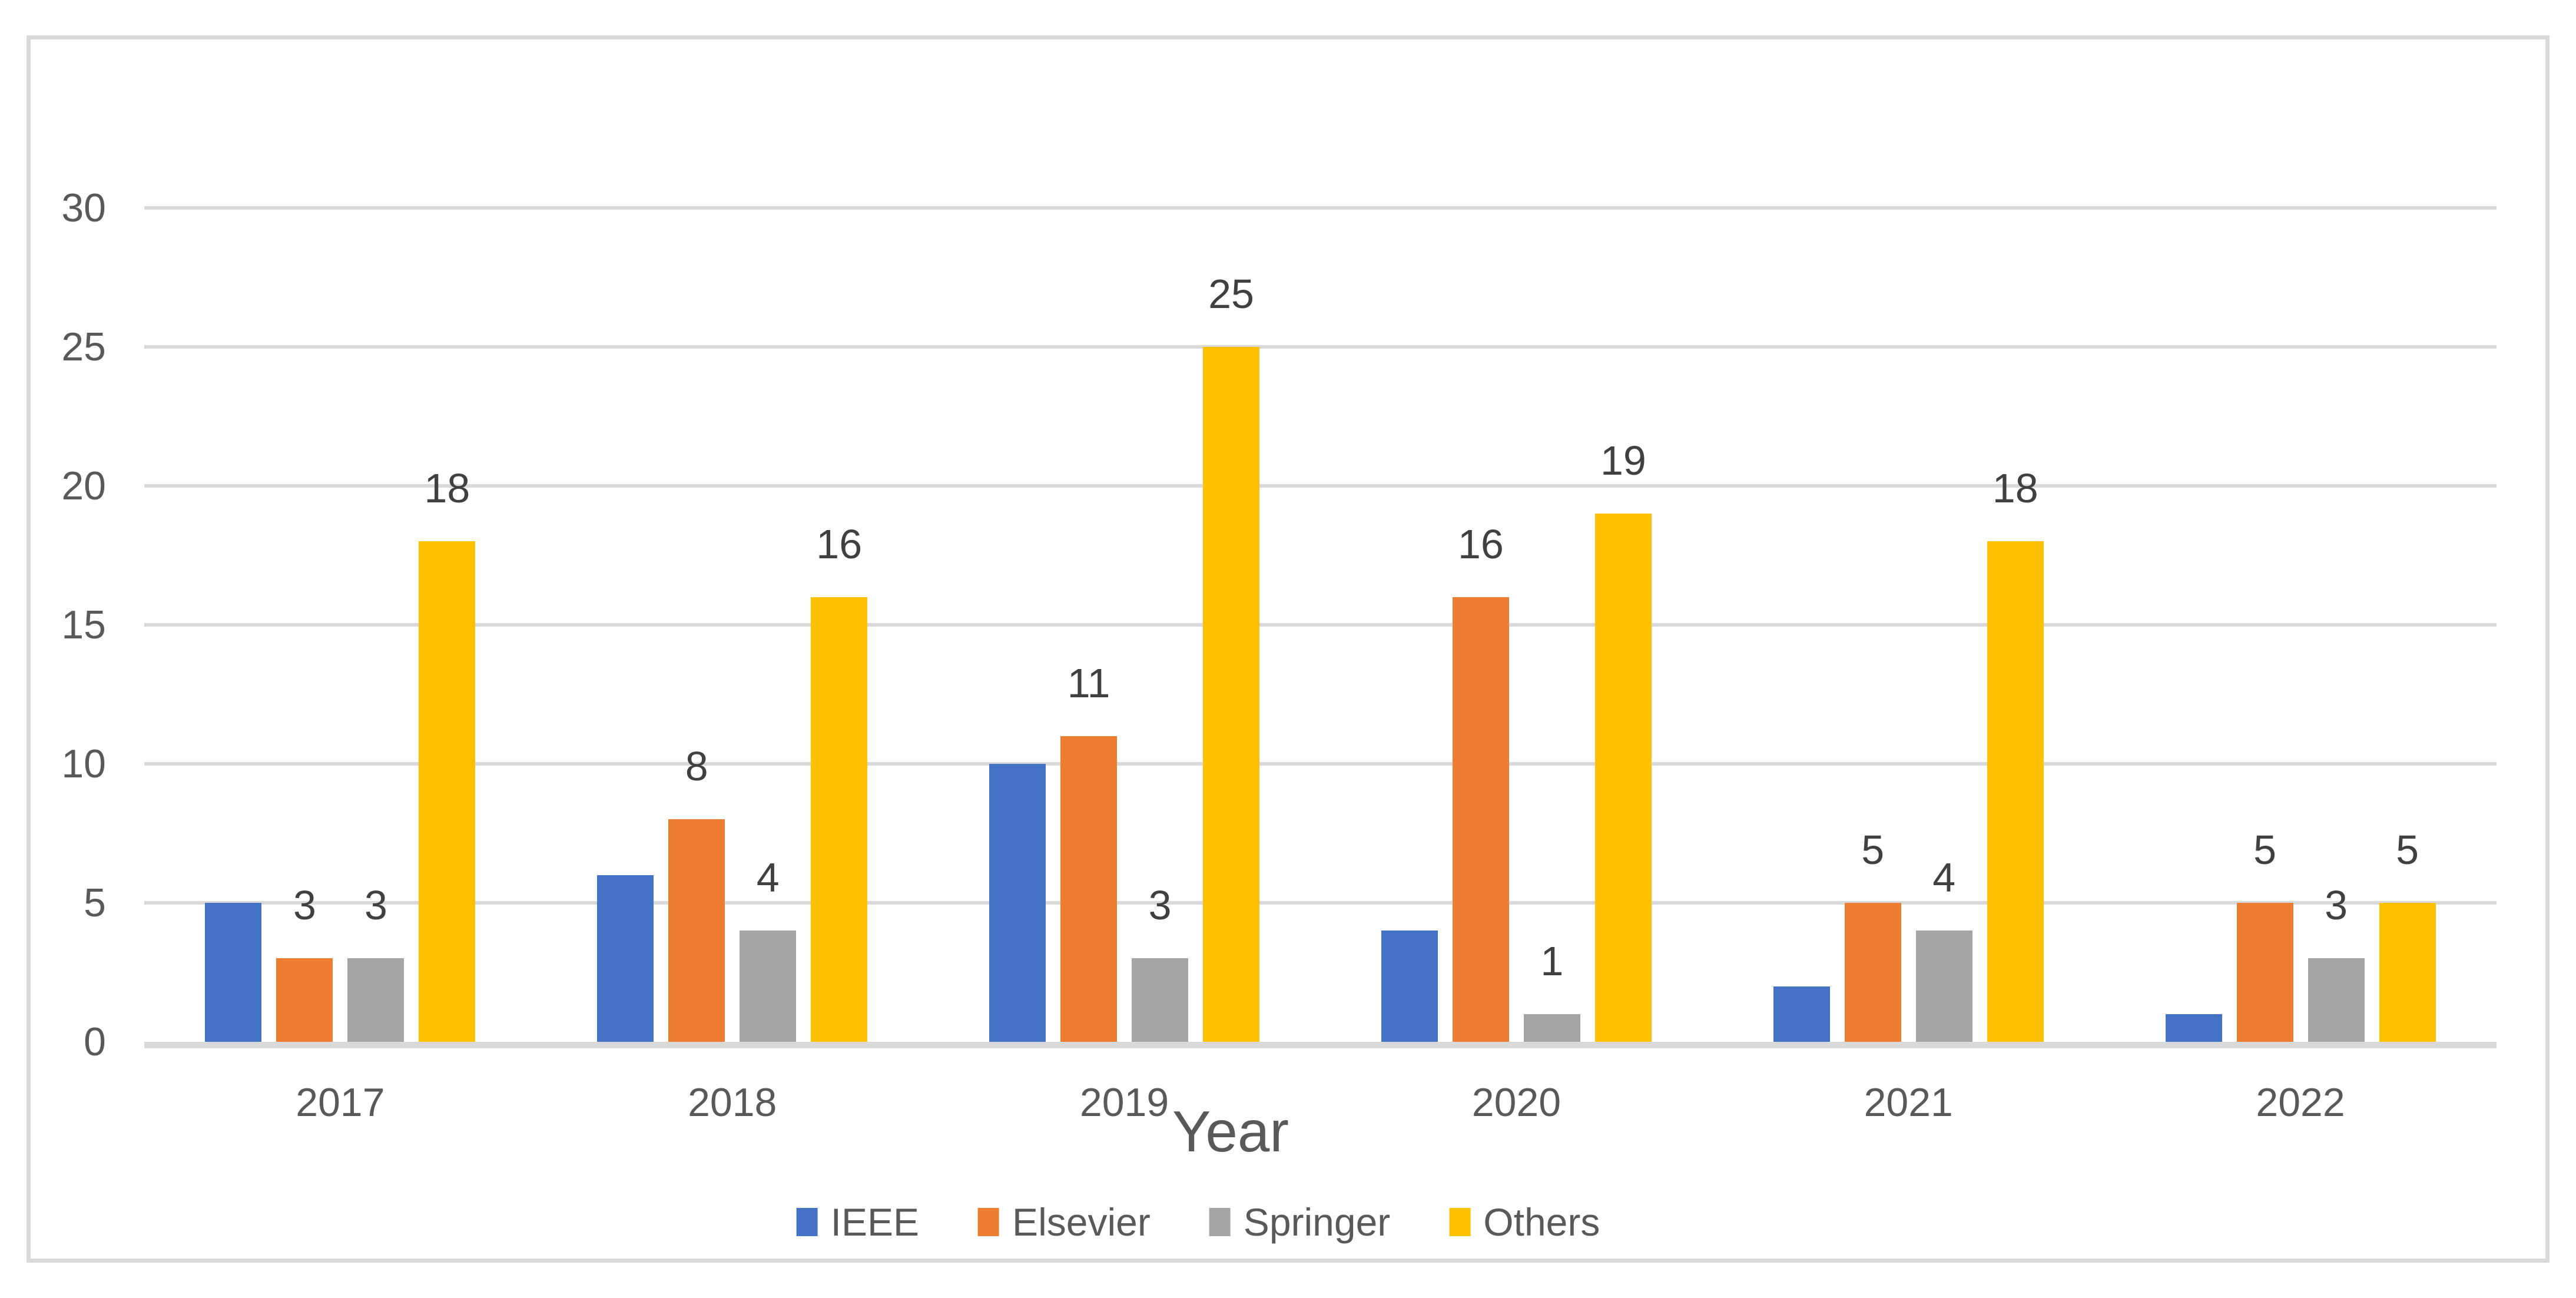 The image size is (2576, 1298). What do you see at coordinates (989, 1222) in the screenshot?
I see `legend-swatch-elsevier` at bounding box center [989, 1222].